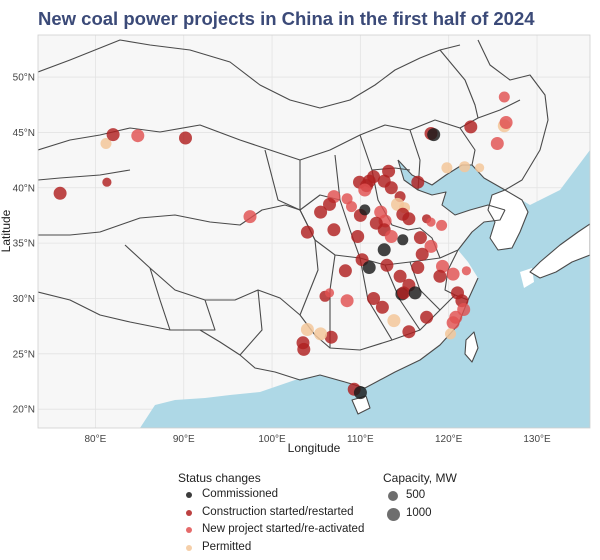 This screenshot has width=600, height=560. What do you see at coordinates (24, 133) in the screenshot?
I see `y-tick-label: 45°N` at bounding box center [24, 133].